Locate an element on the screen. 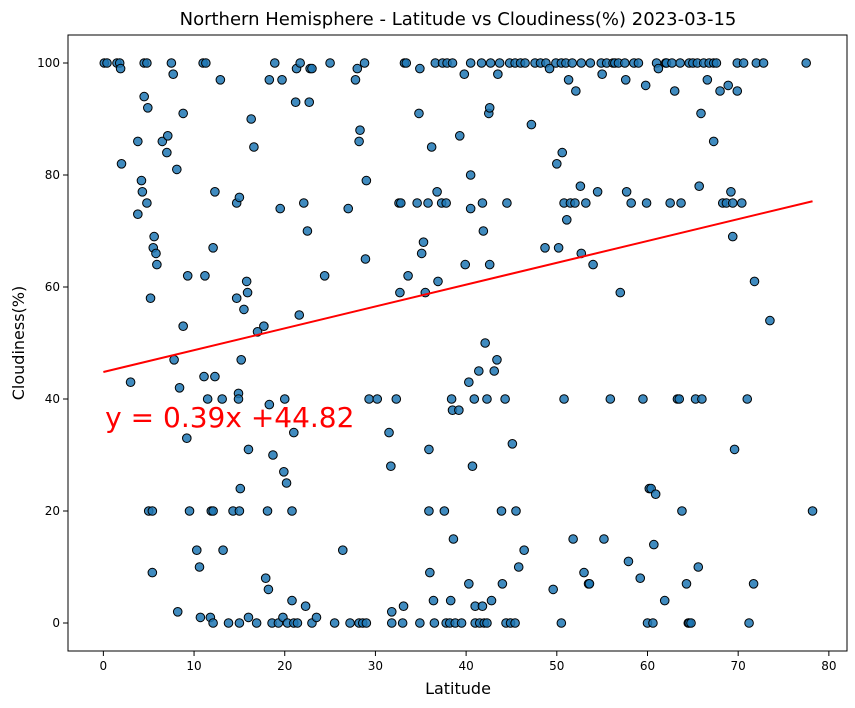 The height and width of the screenshot is (708, 855). y-axis-ticks: 0 20 40 60 80 100 is located at coordinates (52, 343).